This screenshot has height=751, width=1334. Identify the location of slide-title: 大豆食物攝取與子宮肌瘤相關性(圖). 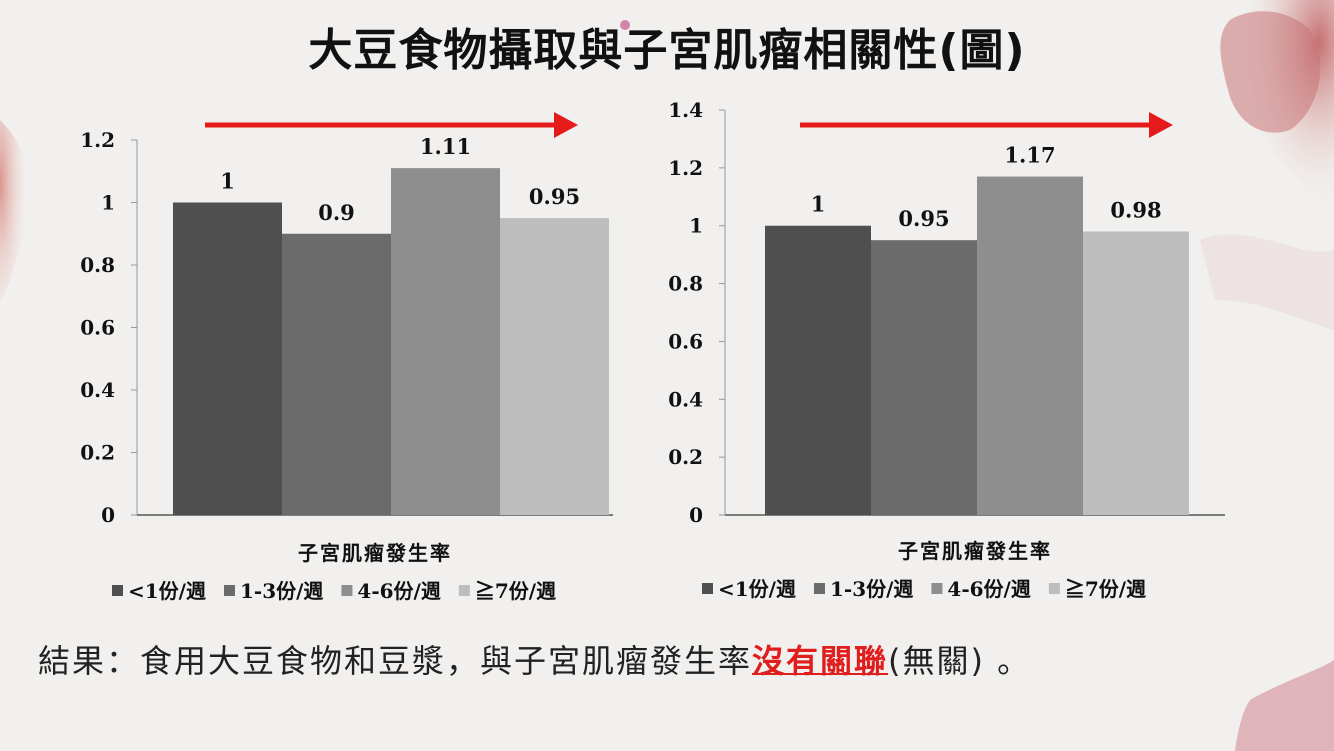
(667, 50).